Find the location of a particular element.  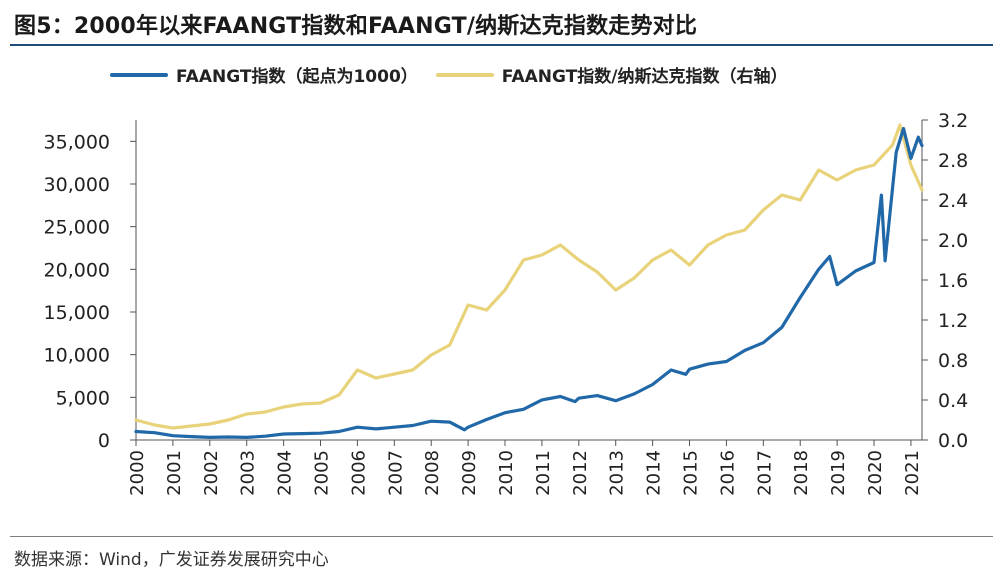

x-tick-label: 2000 is located at coordinates (137, 473).